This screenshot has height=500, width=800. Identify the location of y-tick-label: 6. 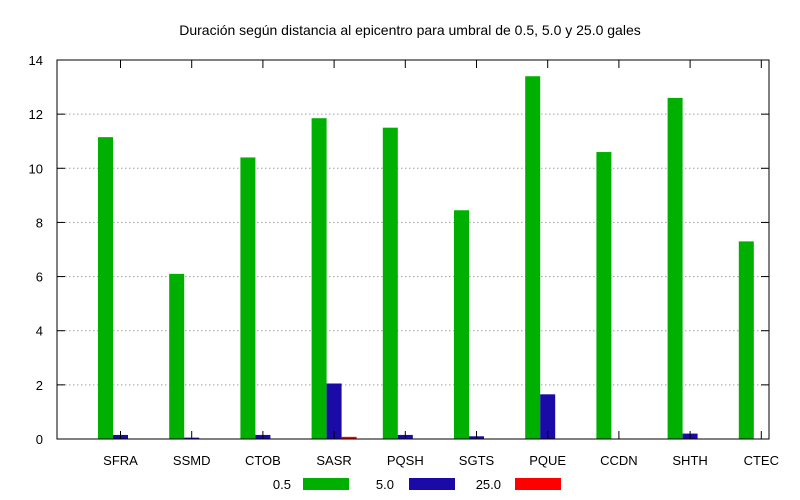
(39, 277).